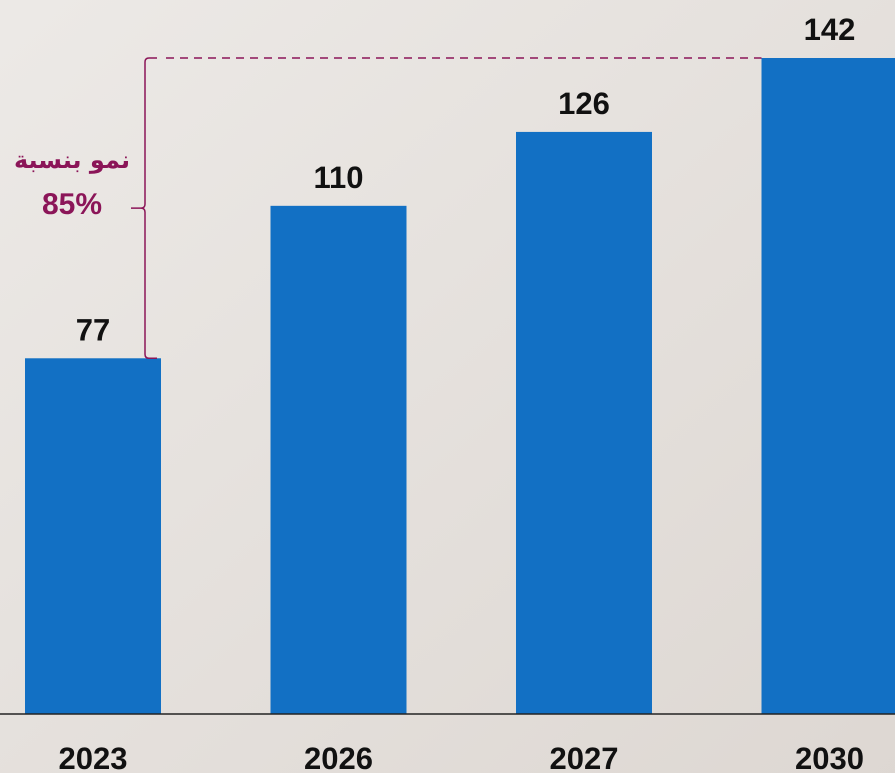 Image resolution: width=895 pixels, height=773 pixels. Describe the element at coordinates (829, 757) in the screenshot. I see `x-tick-label: 2030` at that location.